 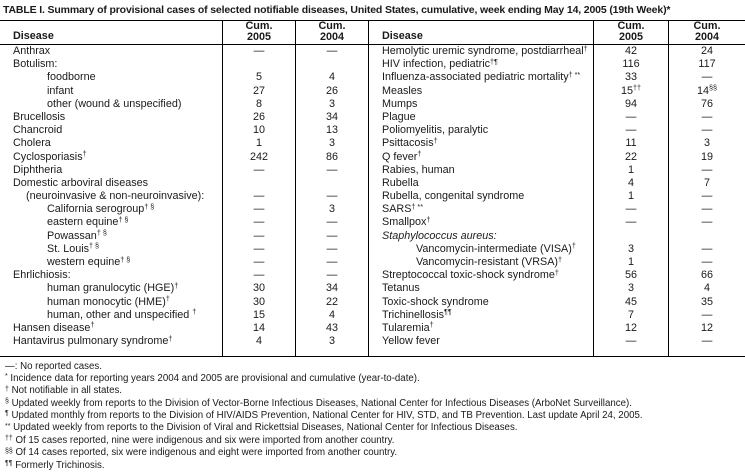 I want to click on cum-2004-cell: 24, so click(x=706, y=52).